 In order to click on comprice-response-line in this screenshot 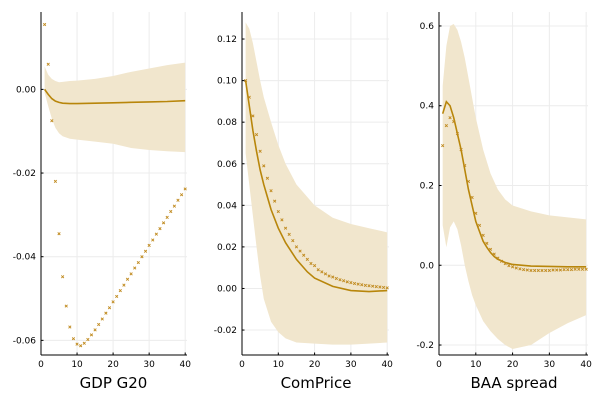, I will do `click(316, 186)`.